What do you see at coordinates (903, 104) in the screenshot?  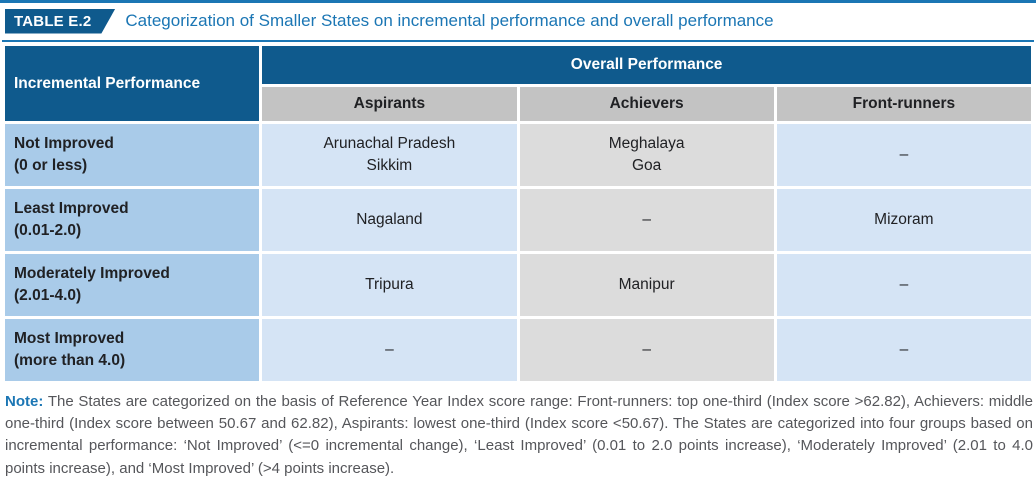 I see `column-header-front-runners: Front-runners` at bounding box center [903, 104].